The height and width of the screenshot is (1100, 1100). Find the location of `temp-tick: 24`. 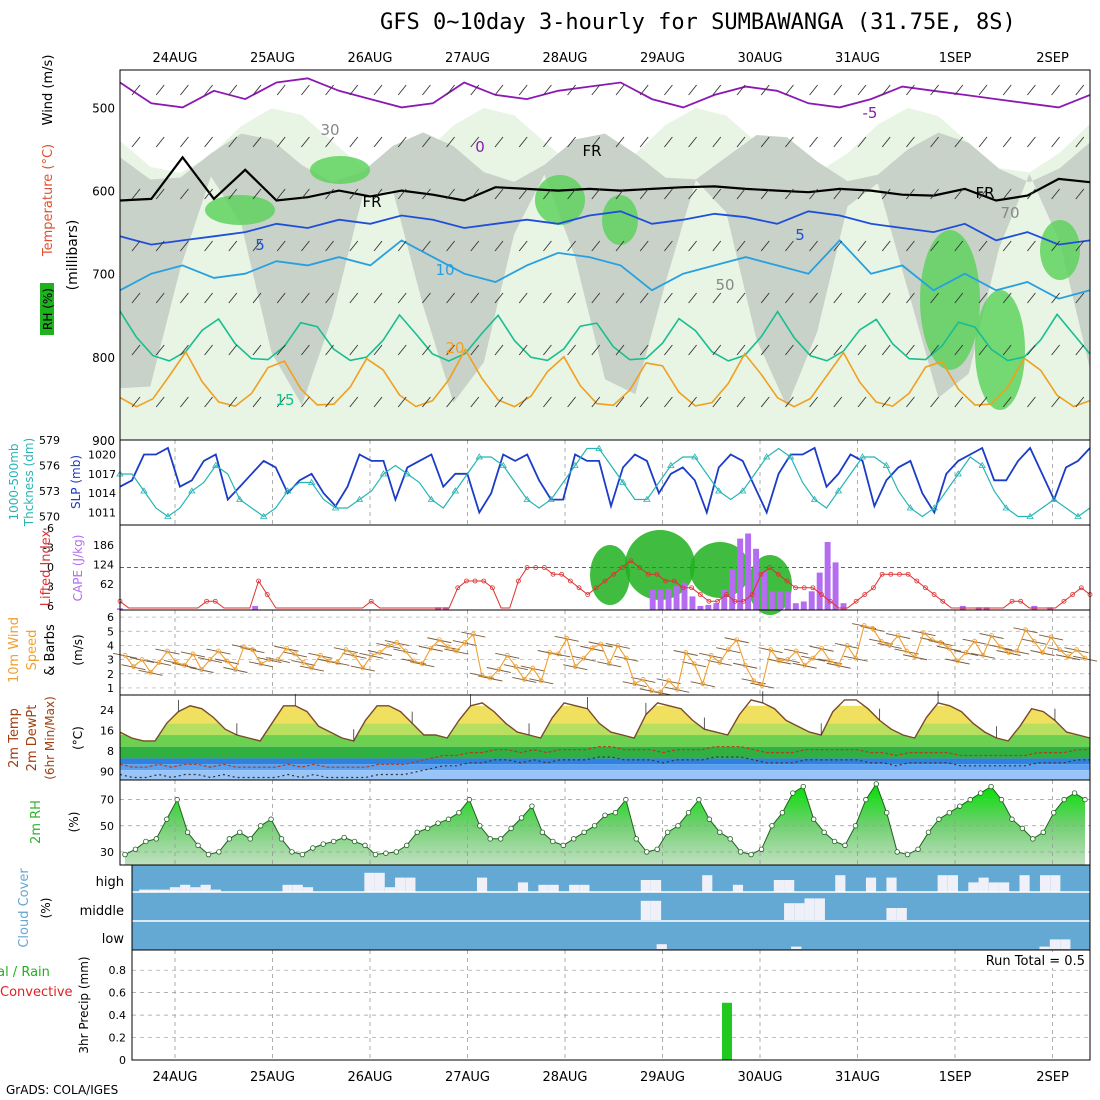

temp-tick: 24 is located at coordinates (107, 710).